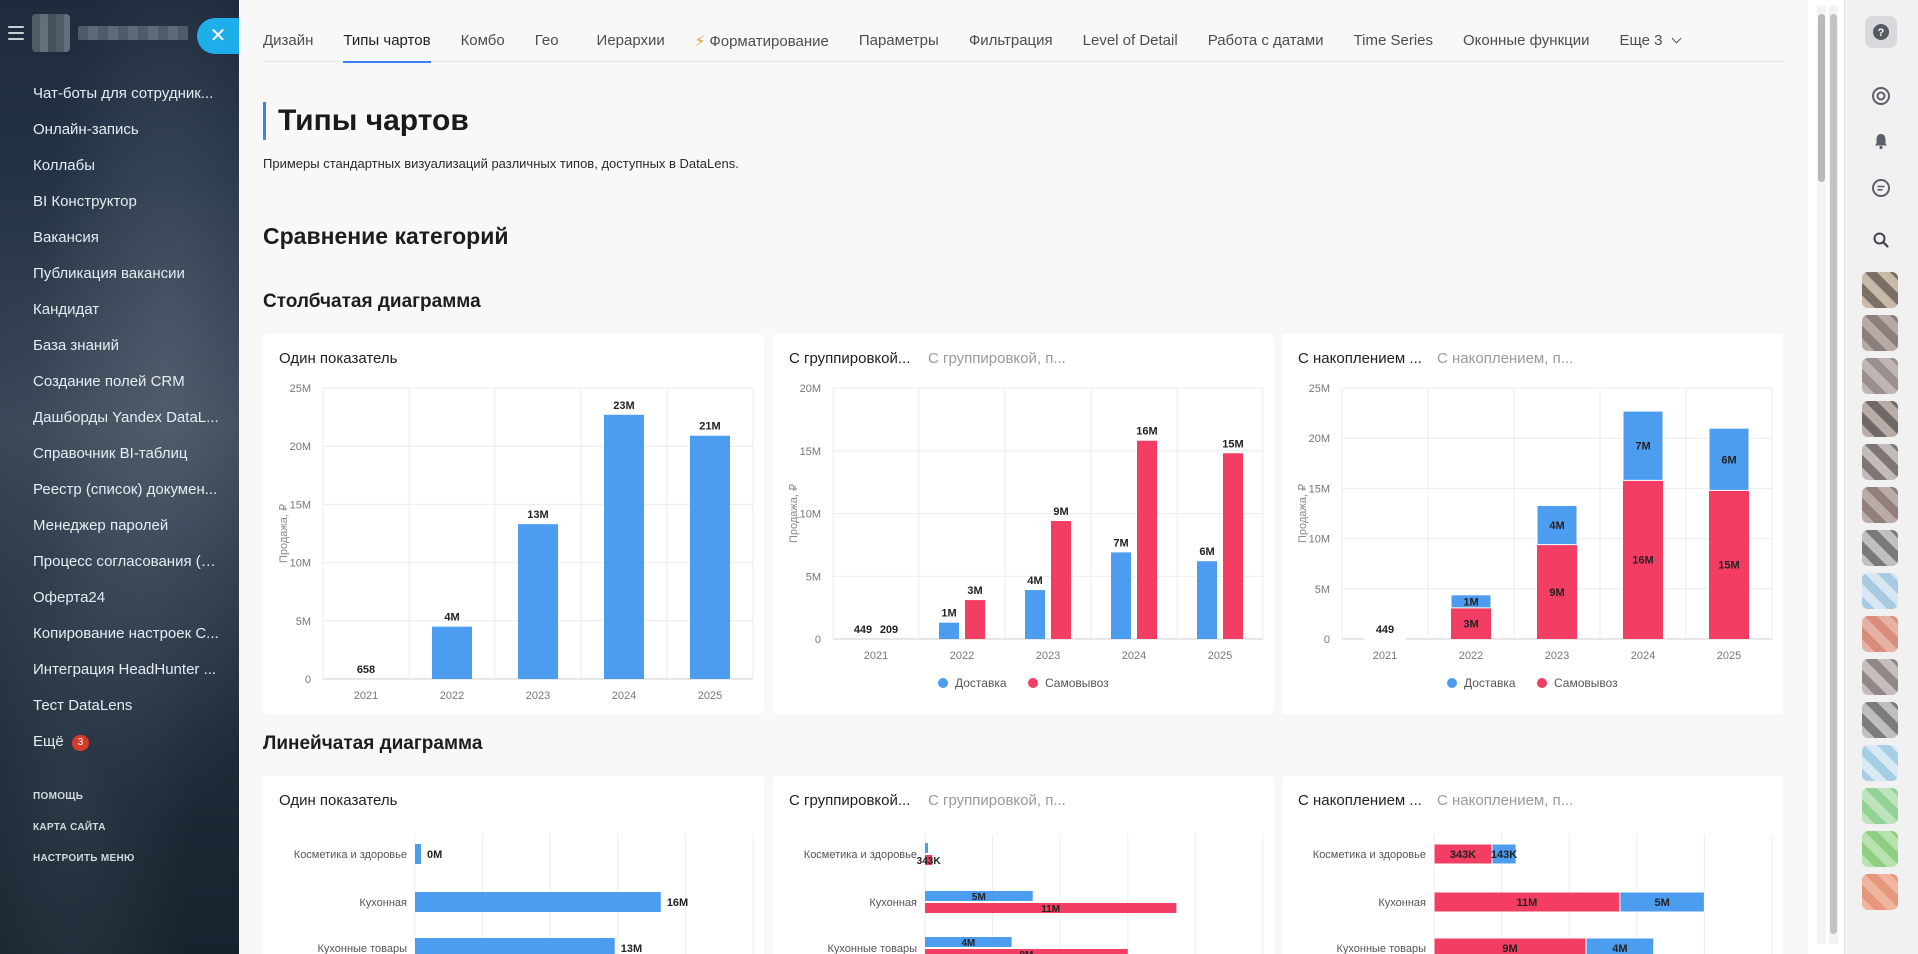  What do you see at coordinates (483, 41) in the screenshot?
I see `tab: Комбо` at bounding box center [483, 41].